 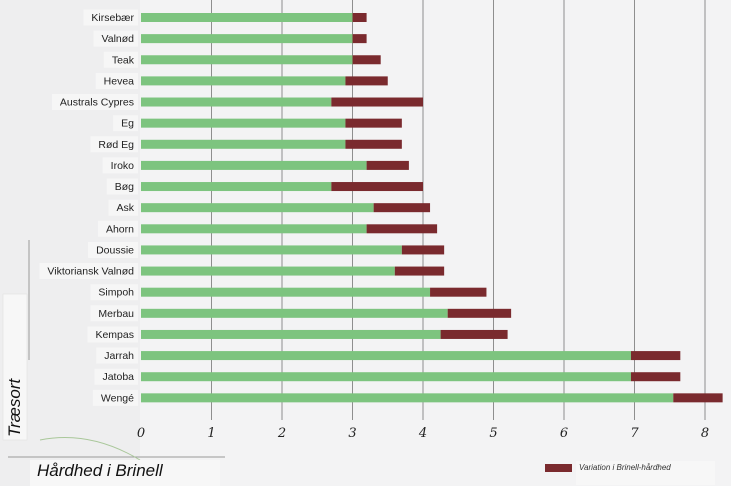 What do you see at coordinates (123, 60) in the screenshot?
I see `category-label: Teak` at bounding box center [123, 60].